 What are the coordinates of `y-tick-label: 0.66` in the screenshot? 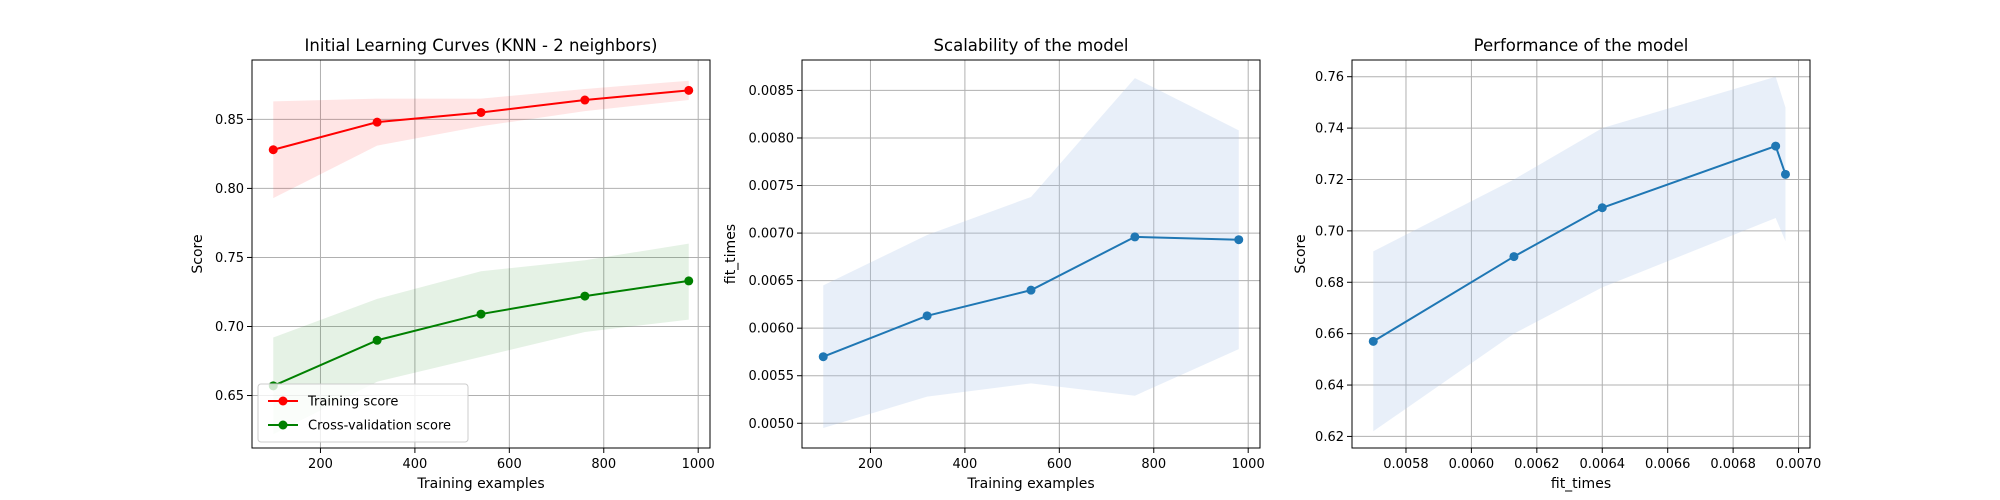 It's located at (1329, 334).